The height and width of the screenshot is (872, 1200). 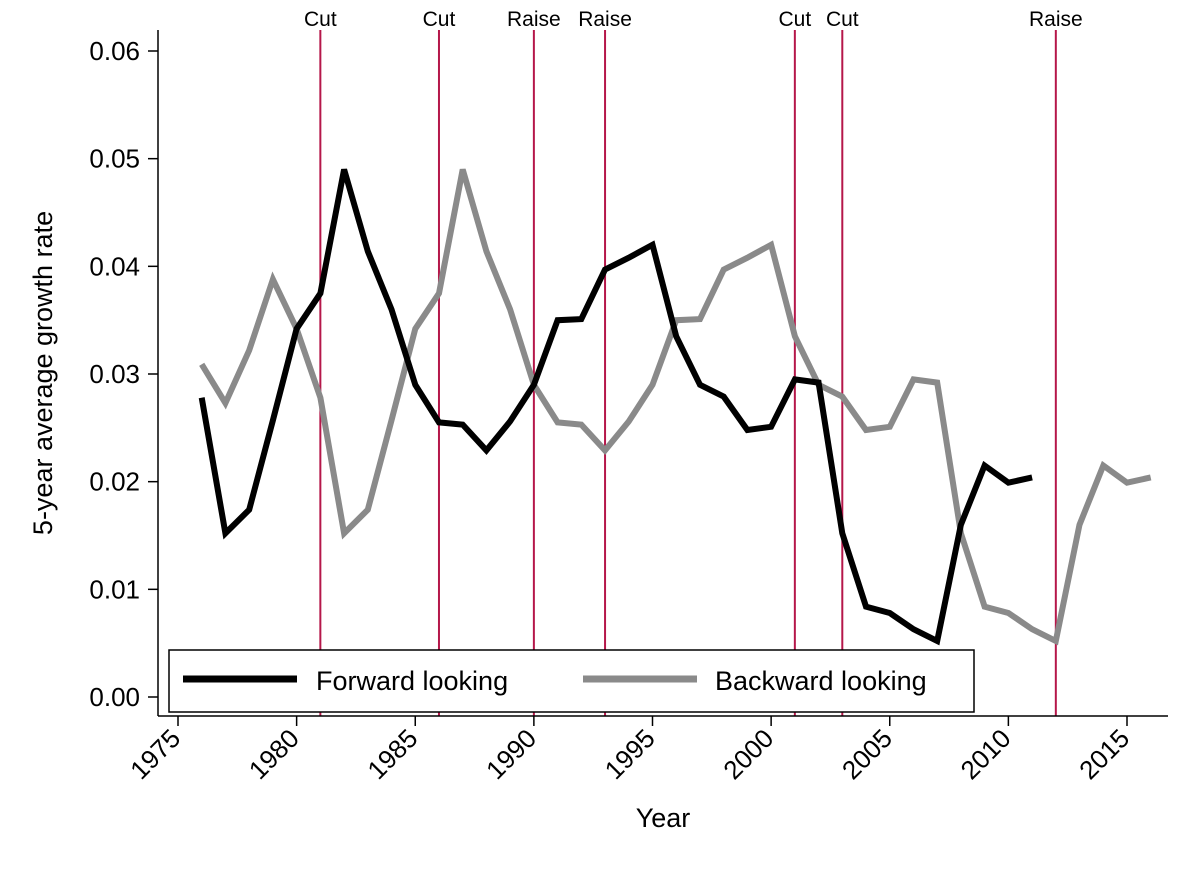 What do you see at coordinates (392, 754) in the screenshot?
I see `x-tick-label: 1985` at bounding box center [392, 754].